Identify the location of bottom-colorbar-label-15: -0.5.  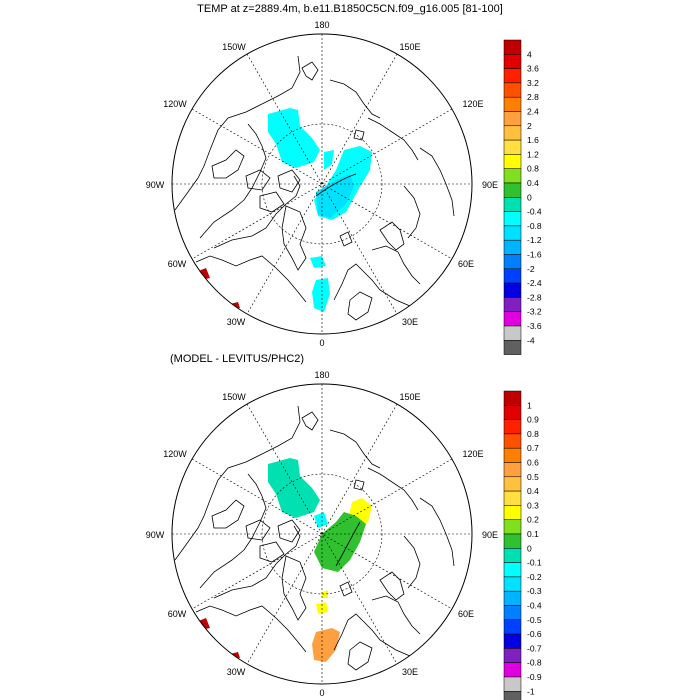
(534, 620).